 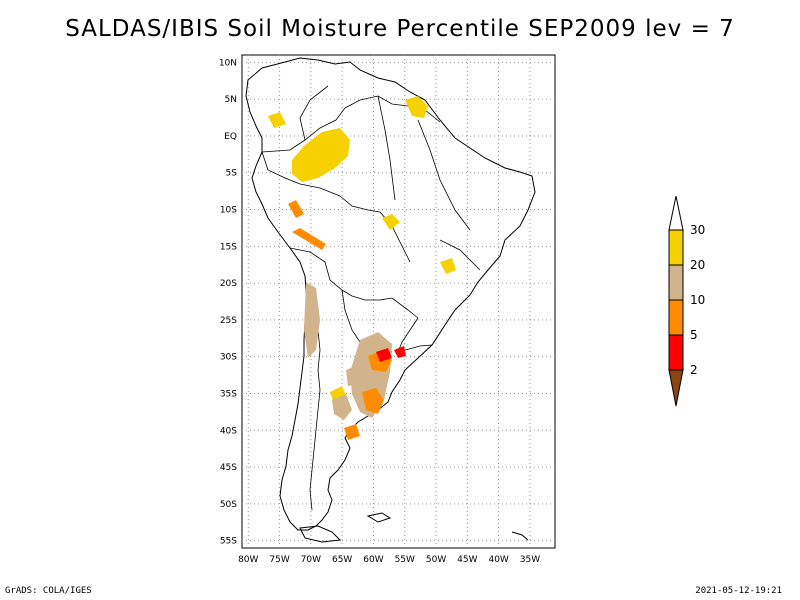 What do you see at coordinates (352, 432) in the screenshot?
I see `patch-5-10-bahia-blanca` at bounding box center [352, 432].